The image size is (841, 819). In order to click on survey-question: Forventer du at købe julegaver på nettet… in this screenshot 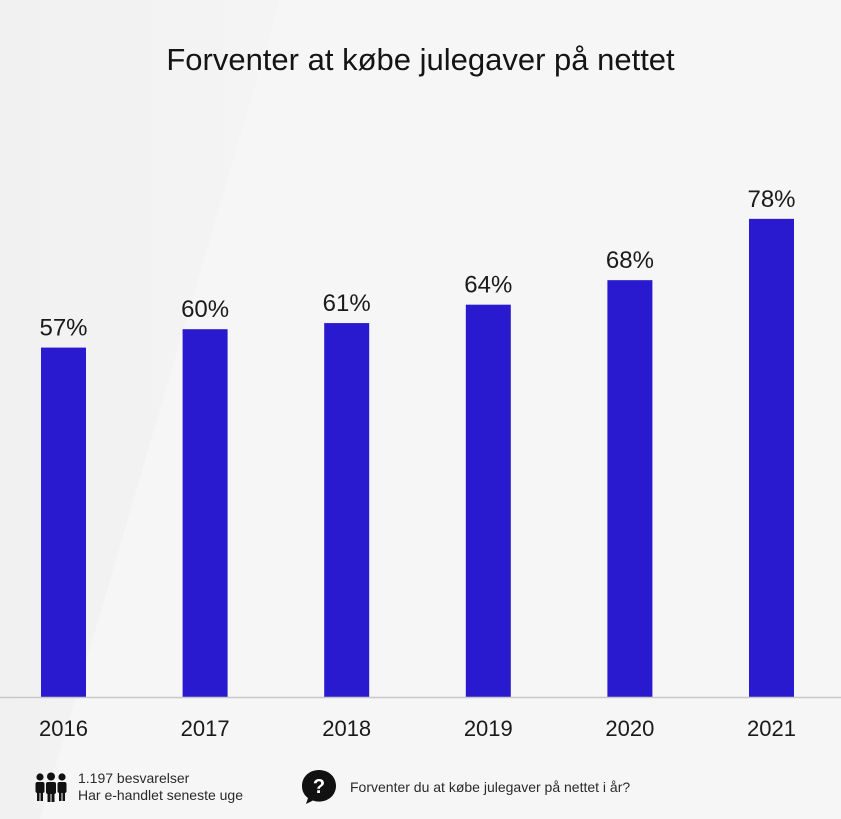, I will do `click(490, 787)`.